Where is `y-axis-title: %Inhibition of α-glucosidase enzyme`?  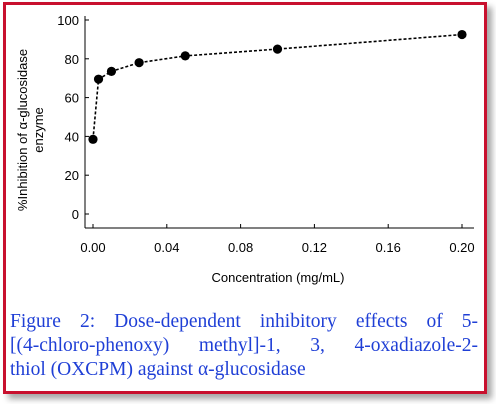
y-axis-title: %Inhibition of α-glucosidase enzyme is located at coordinates (30, 130).